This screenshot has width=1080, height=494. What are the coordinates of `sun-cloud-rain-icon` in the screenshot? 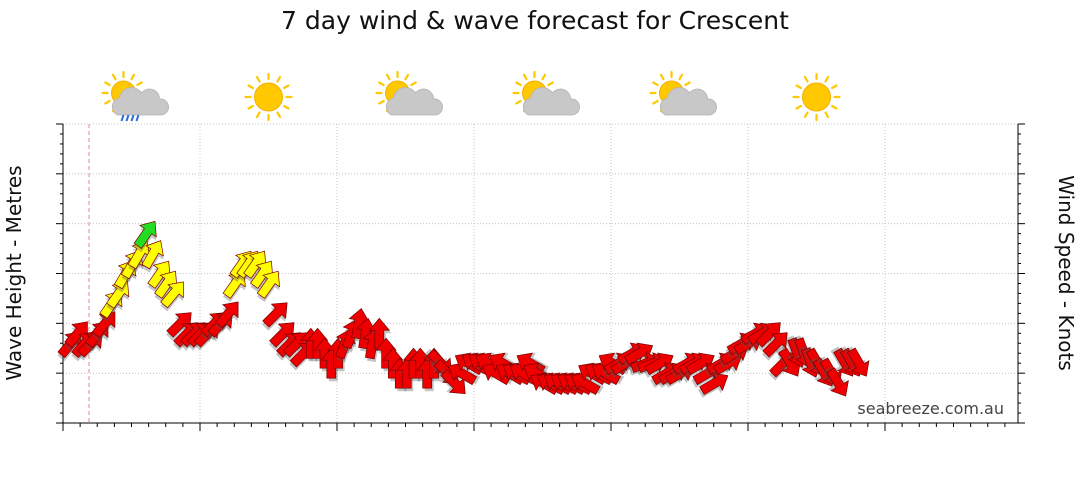 It's located at (135, 96).